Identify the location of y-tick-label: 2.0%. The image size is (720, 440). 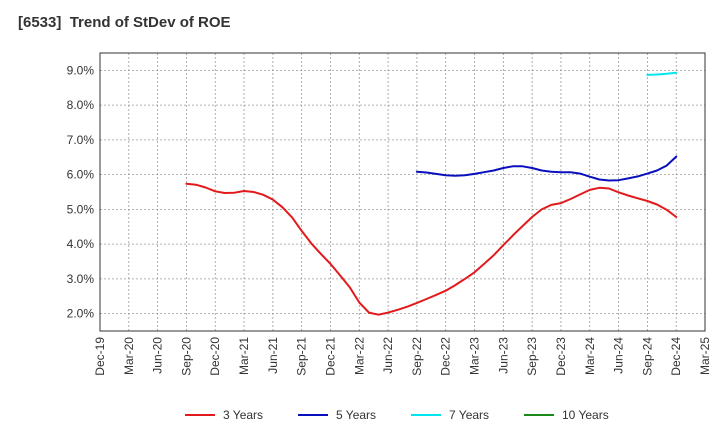
(81, 314).